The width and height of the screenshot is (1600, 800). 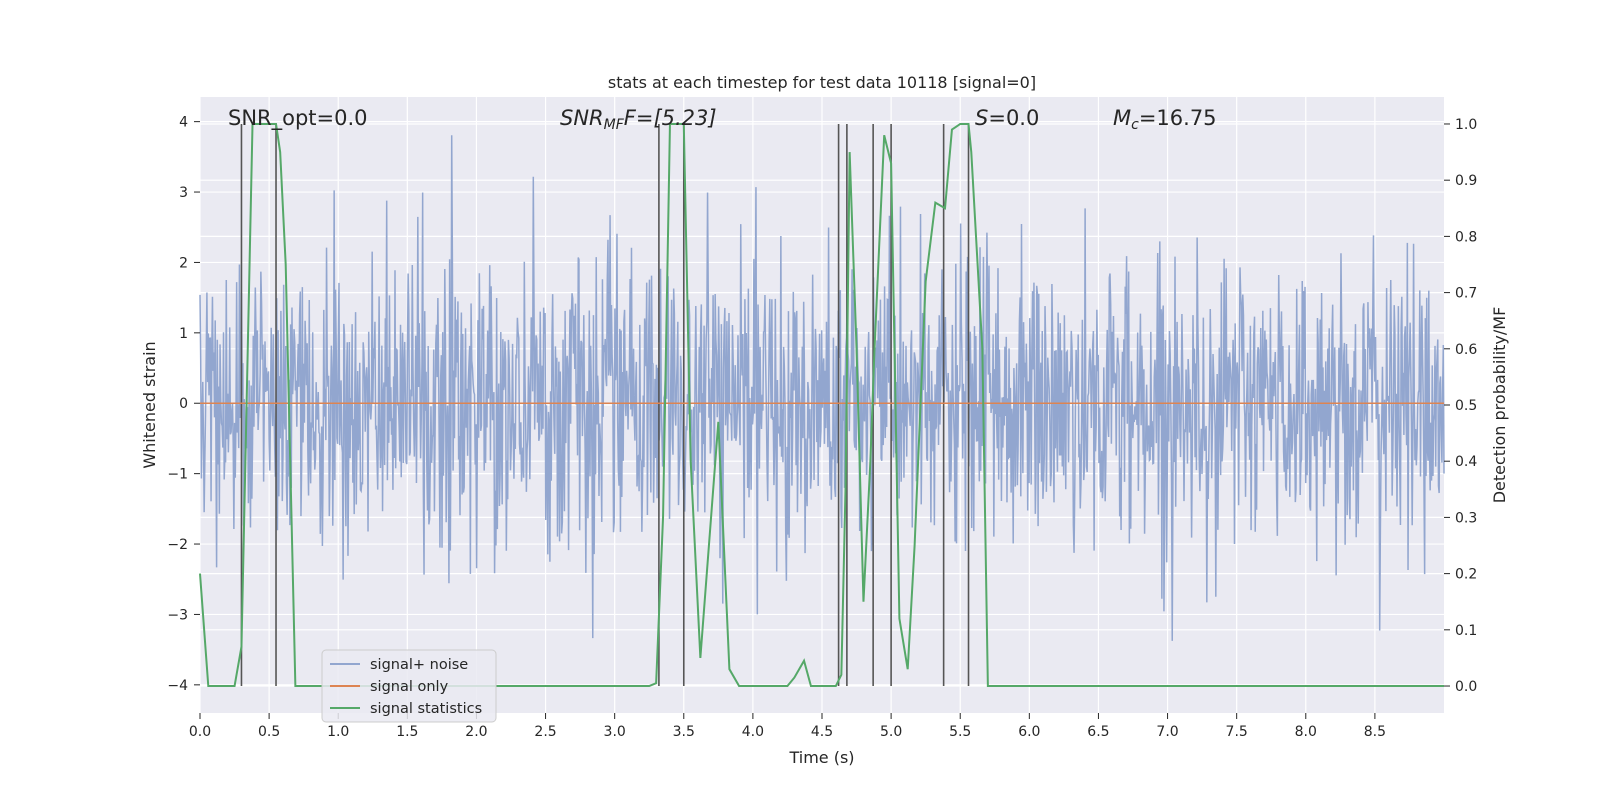 I want to click on x-tick-label: 3.5, so click(x=684, y=732).